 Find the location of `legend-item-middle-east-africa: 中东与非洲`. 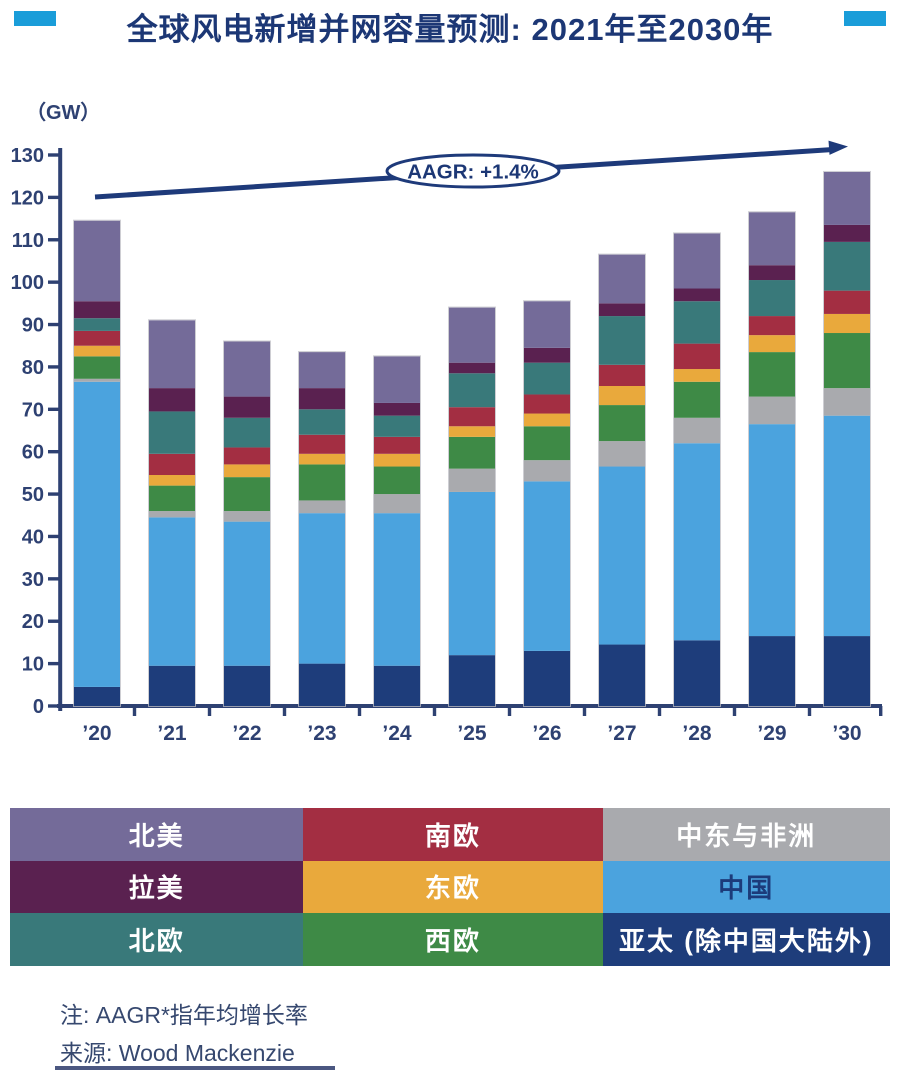

legend-item-middle-east-africa: 中东与非洲 is located at coordinates (746, 834).